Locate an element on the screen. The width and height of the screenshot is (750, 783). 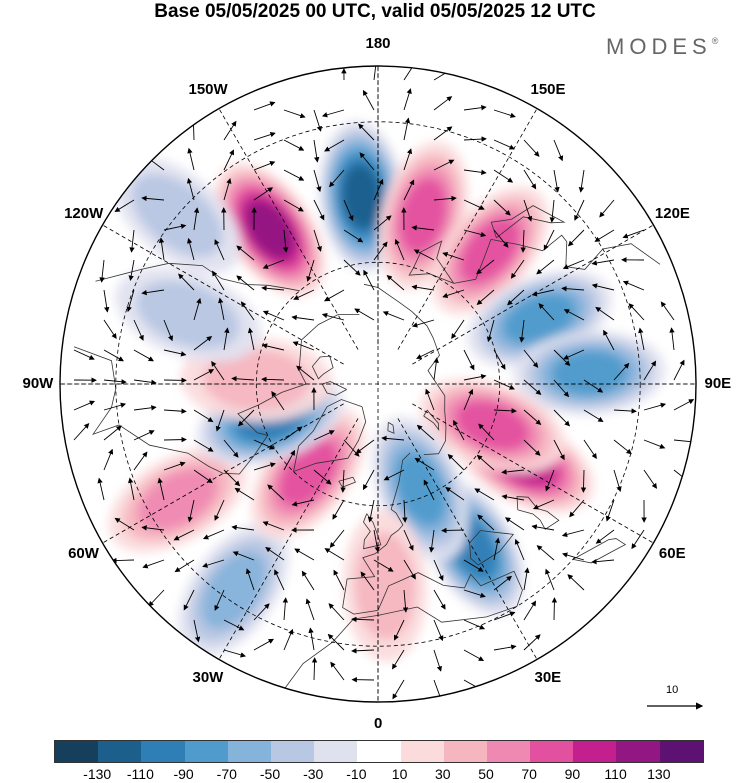
brand-text: MODES is located at coordinates (659, 46).